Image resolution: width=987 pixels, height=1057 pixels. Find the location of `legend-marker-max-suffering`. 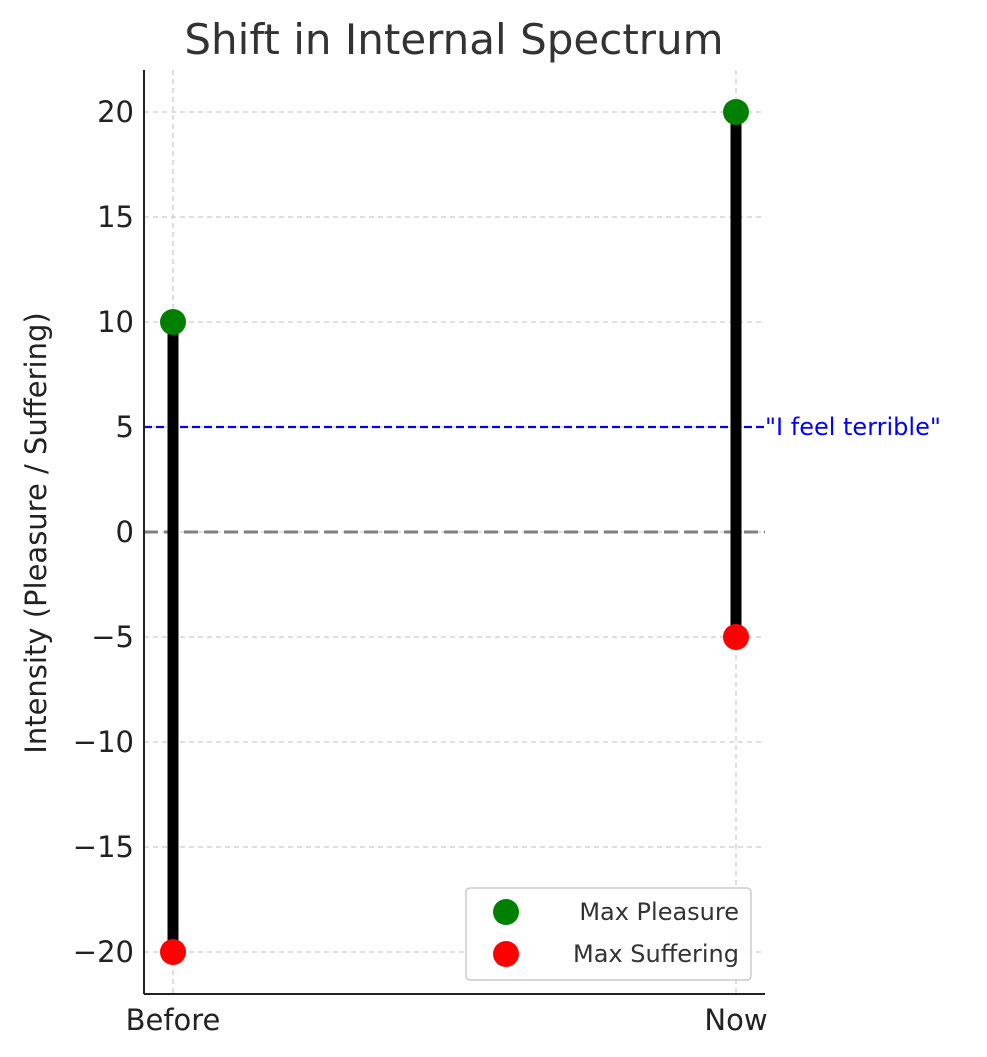

legend-marker-max-suffering is located at coordinates (506, 954).